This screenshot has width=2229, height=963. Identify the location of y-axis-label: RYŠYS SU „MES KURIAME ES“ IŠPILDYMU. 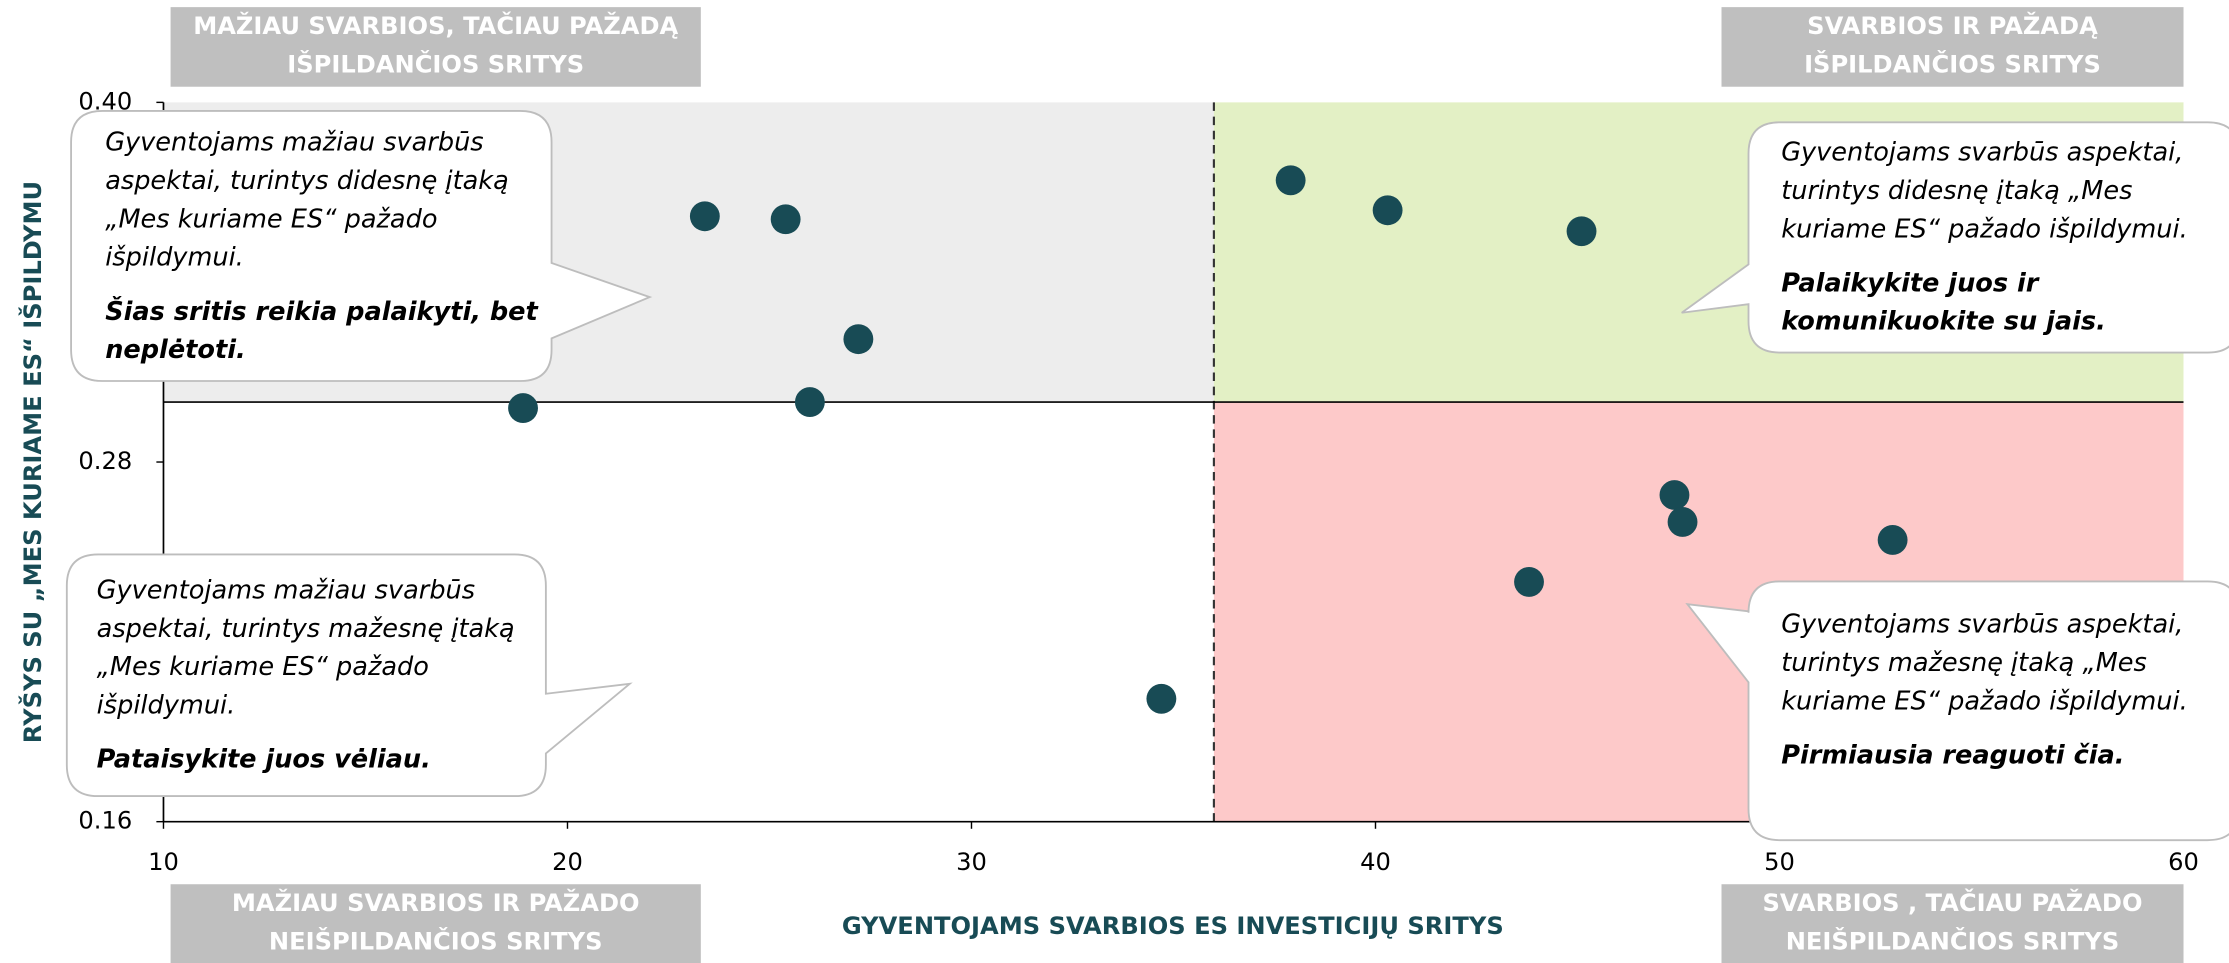
(32, 462).